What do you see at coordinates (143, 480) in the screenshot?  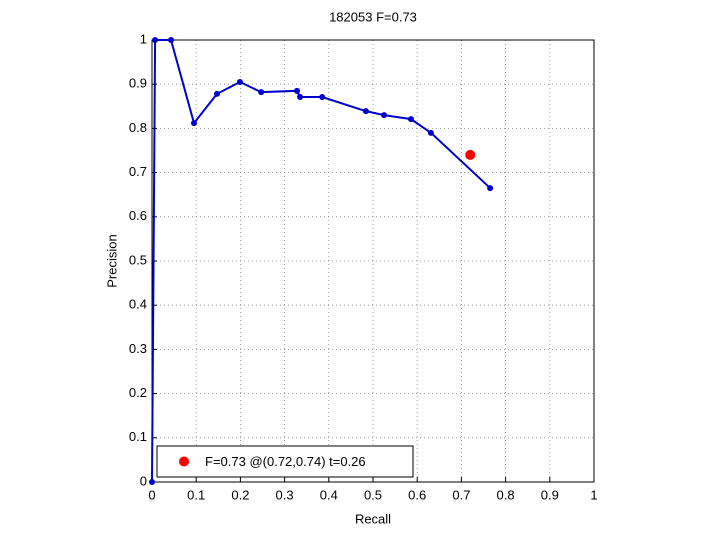 I see `y-tick-label: 0` at bounding box center [143, 480].